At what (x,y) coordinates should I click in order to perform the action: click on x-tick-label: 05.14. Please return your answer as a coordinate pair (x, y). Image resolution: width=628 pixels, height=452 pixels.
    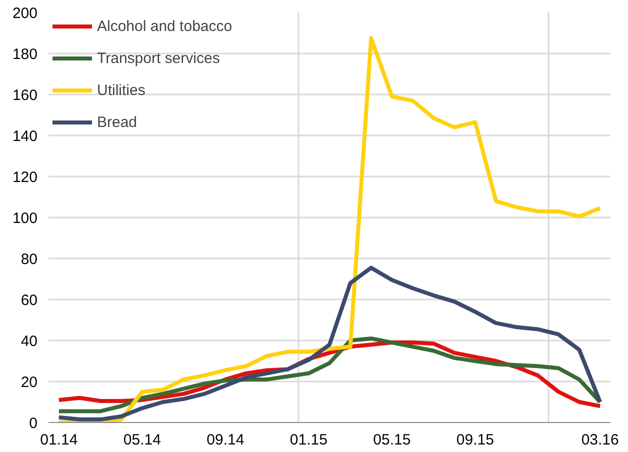
    Looking at the image, I should click on (142, 440).